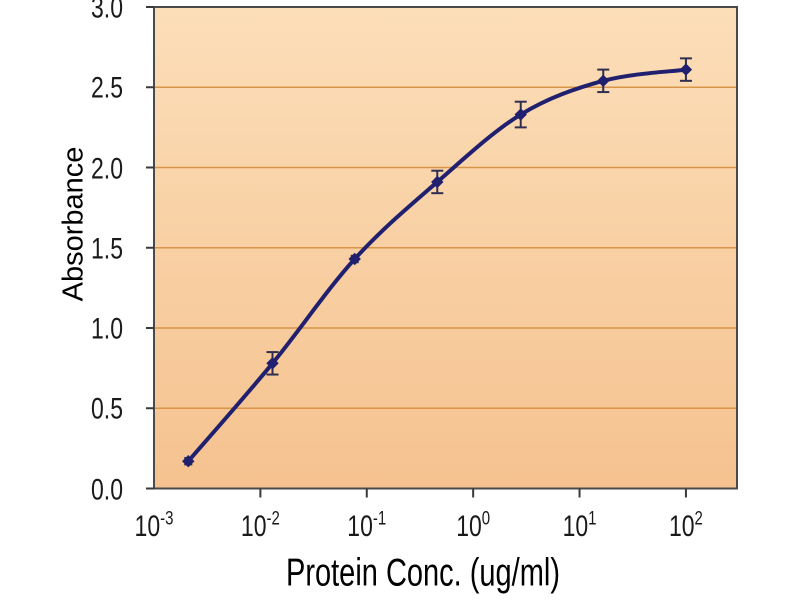 This screenshot has height=600, width=800. Describe the element at coordinates (423, 573) in the screenshot. I see `x-axis-title: Protein Conc. (ug/ml)` at that location.